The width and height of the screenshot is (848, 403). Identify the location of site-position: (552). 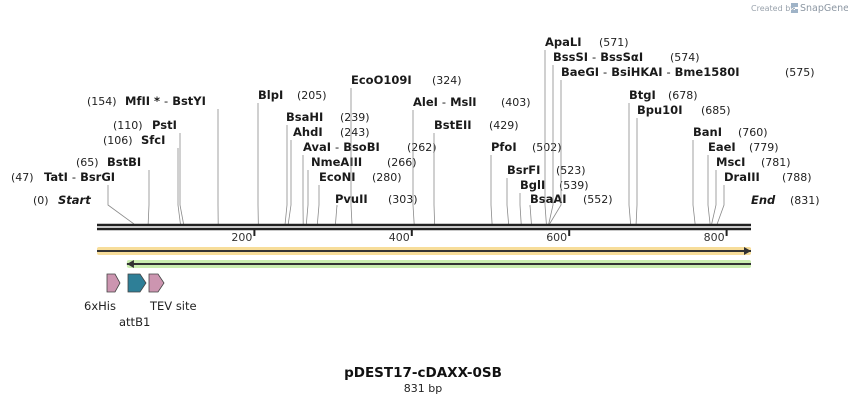
(598, 199).